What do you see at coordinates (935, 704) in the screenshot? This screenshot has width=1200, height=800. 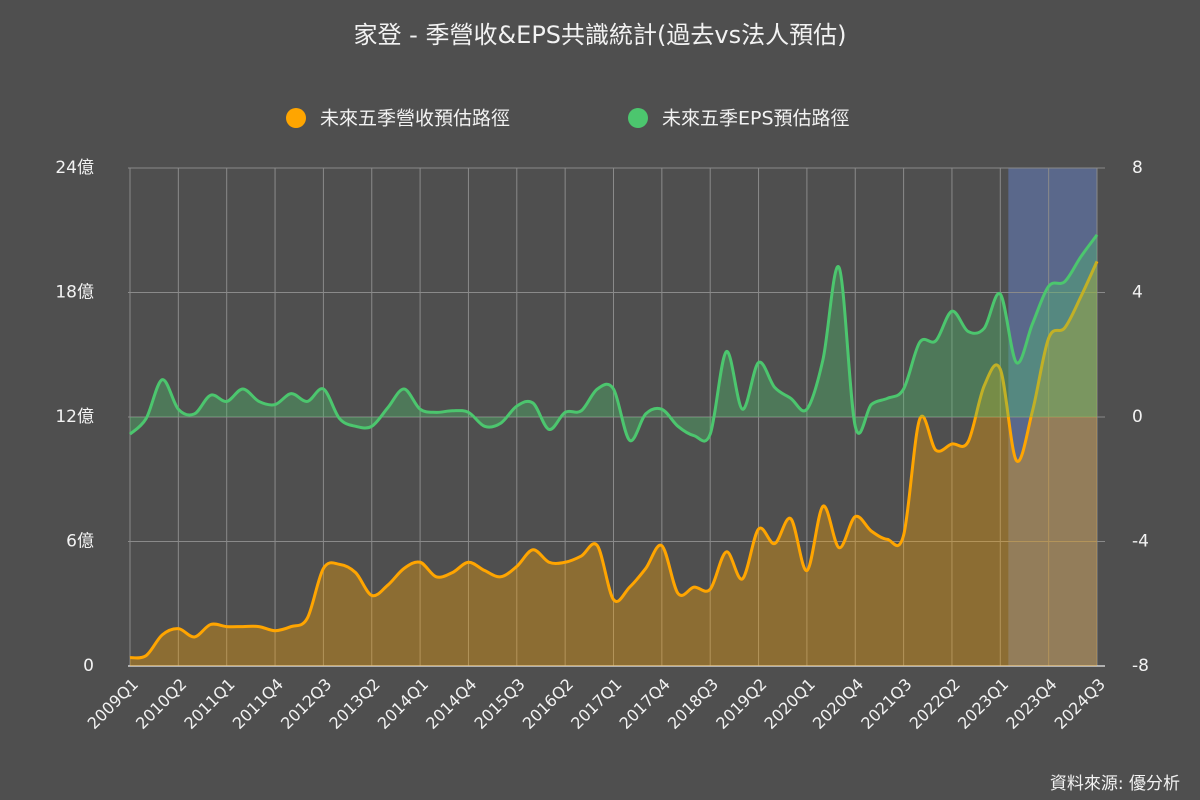 I see `x-tick-label: 2022Q2` at bounding box center [935, 704].